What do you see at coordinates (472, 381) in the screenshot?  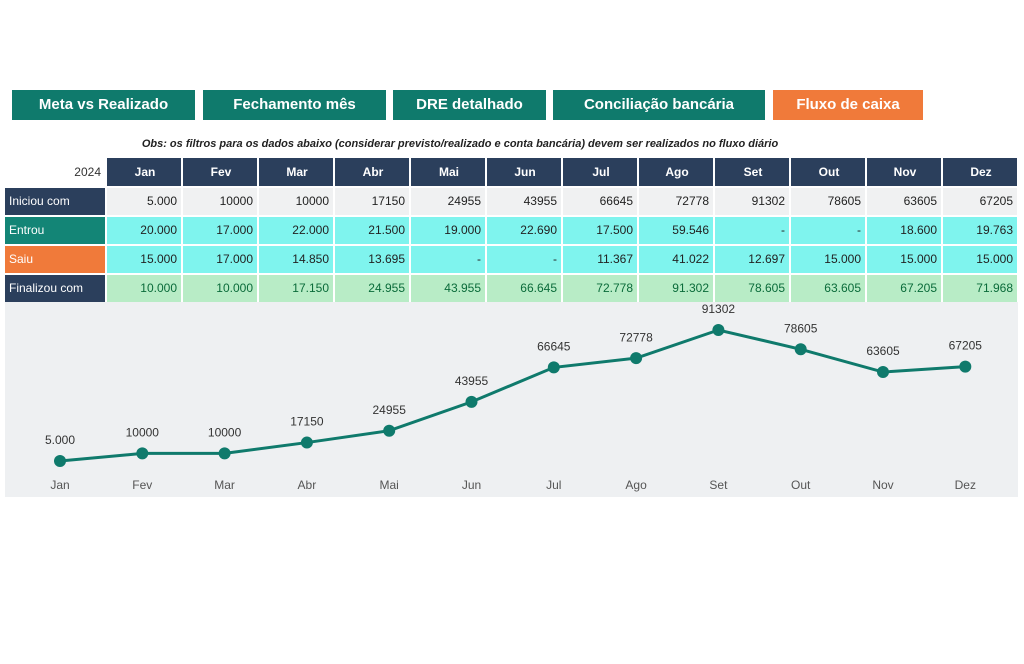 I see `data-label: 43955` at bounding box center [472, 381].